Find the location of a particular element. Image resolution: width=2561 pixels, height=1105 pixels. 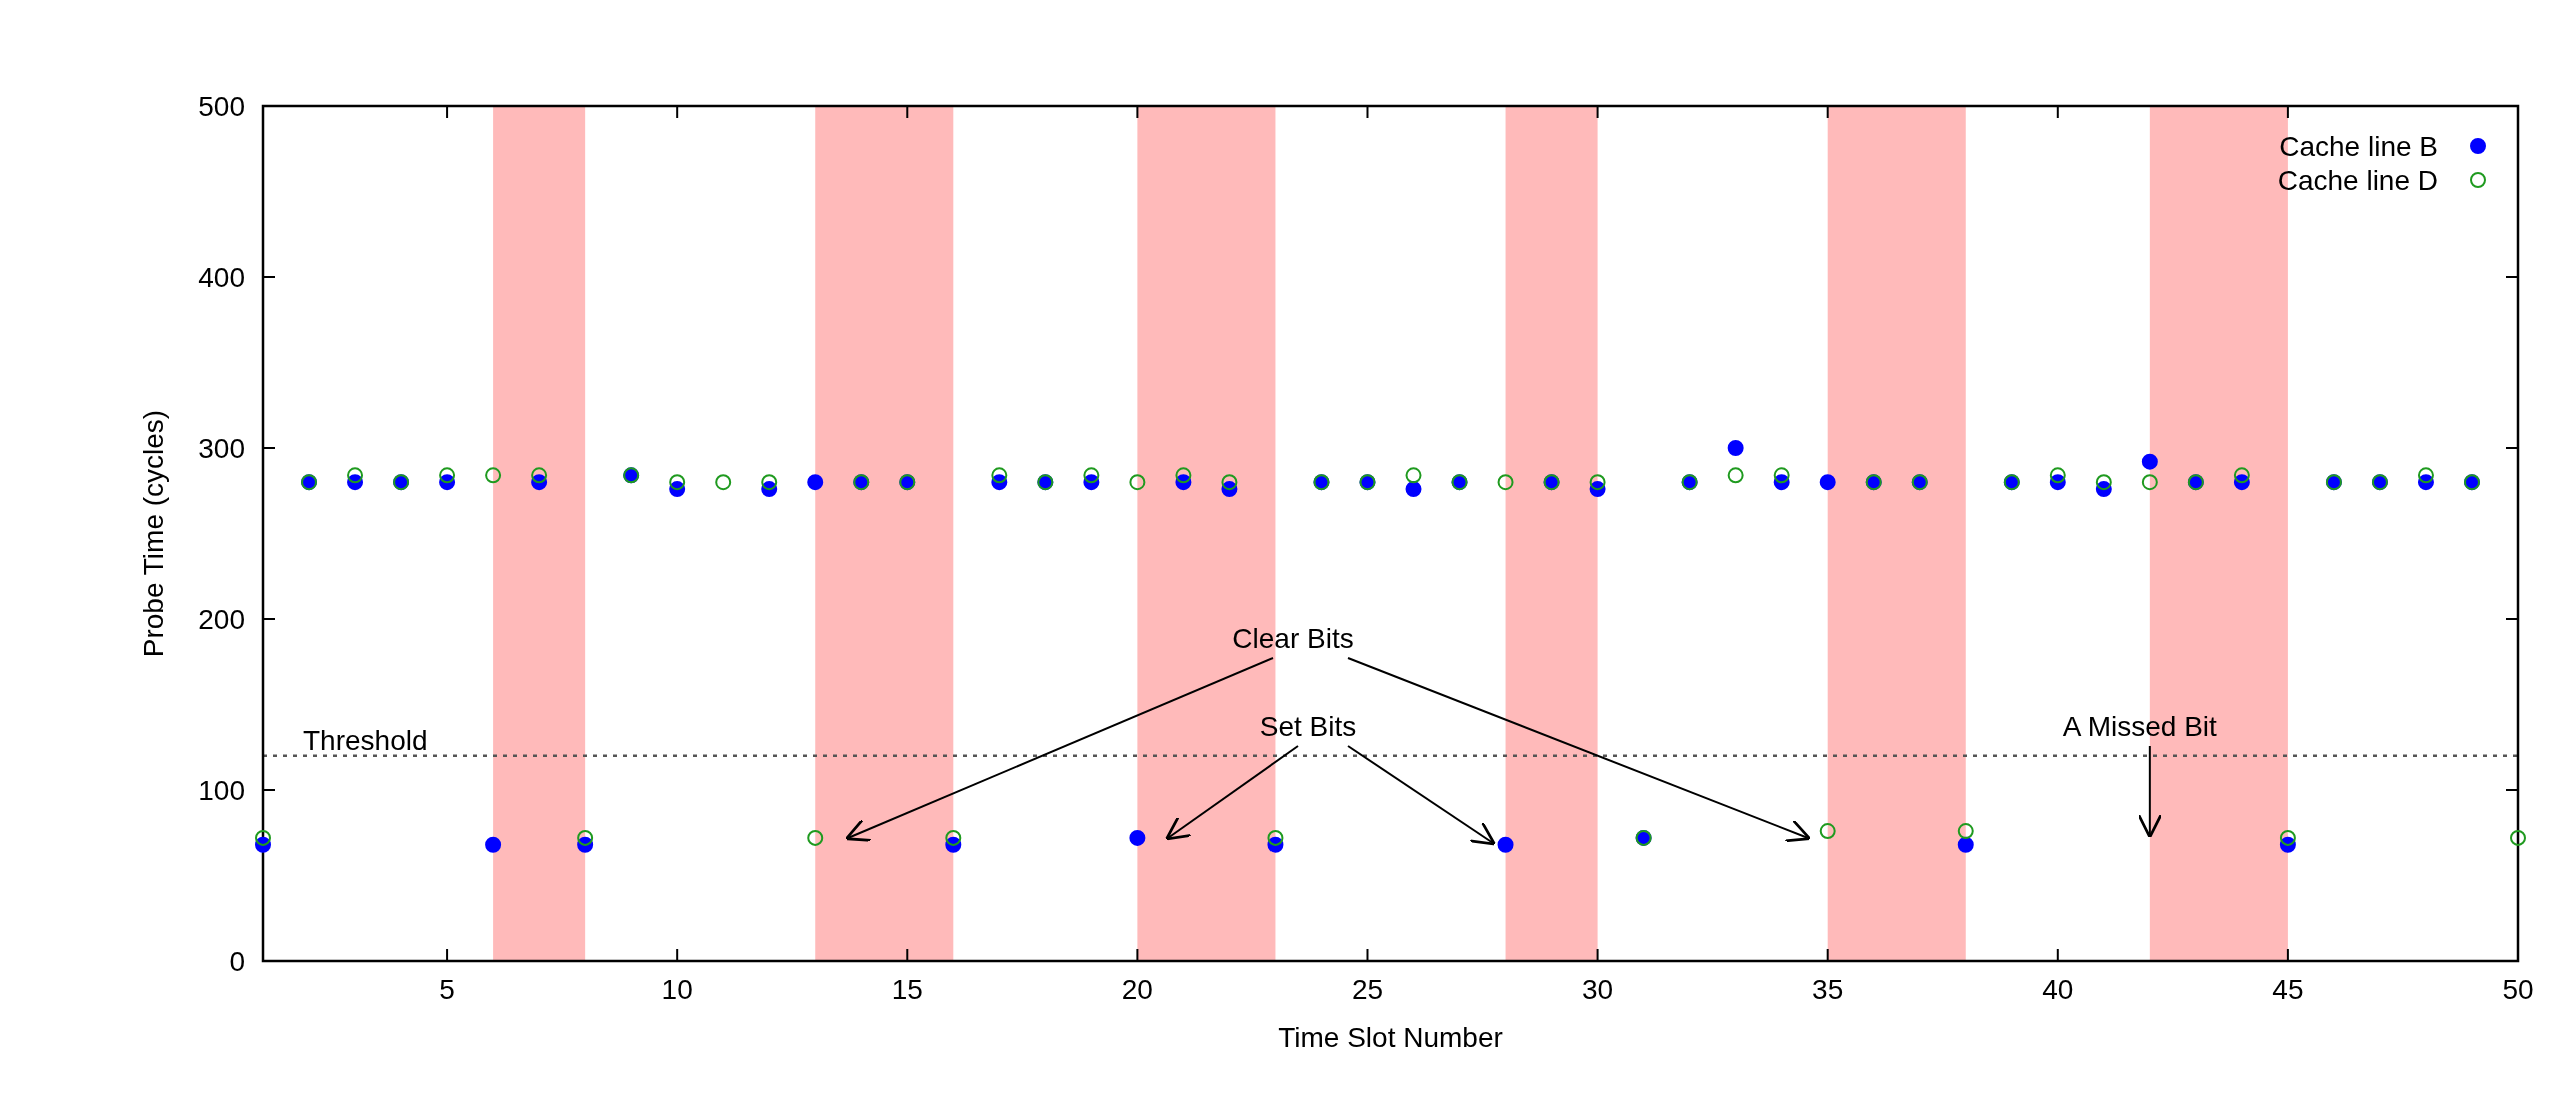

y-tick-label: 400 is located at coordinates (221, 277).